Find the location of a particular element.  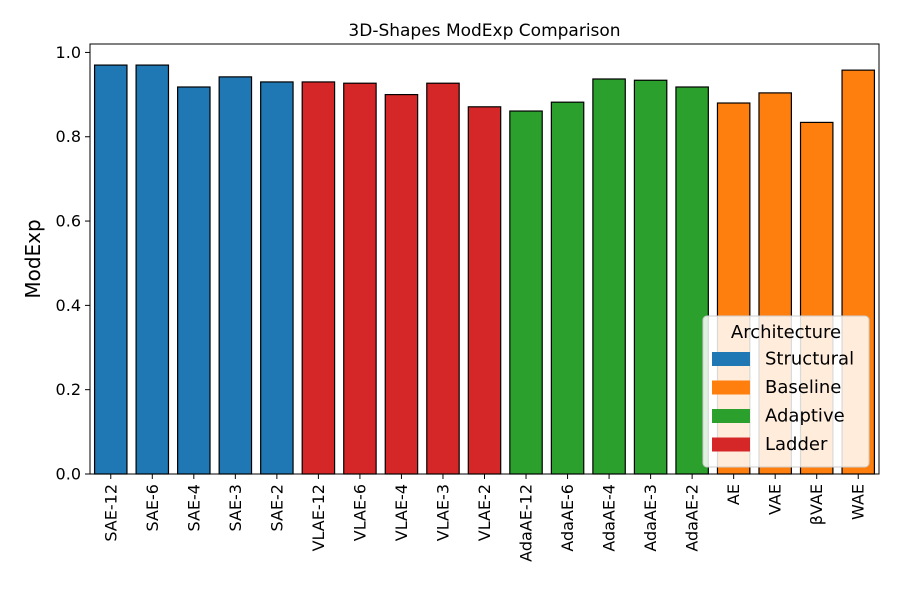

x-tick-label: AdaAE-6 is located at coordinates (567, 518).